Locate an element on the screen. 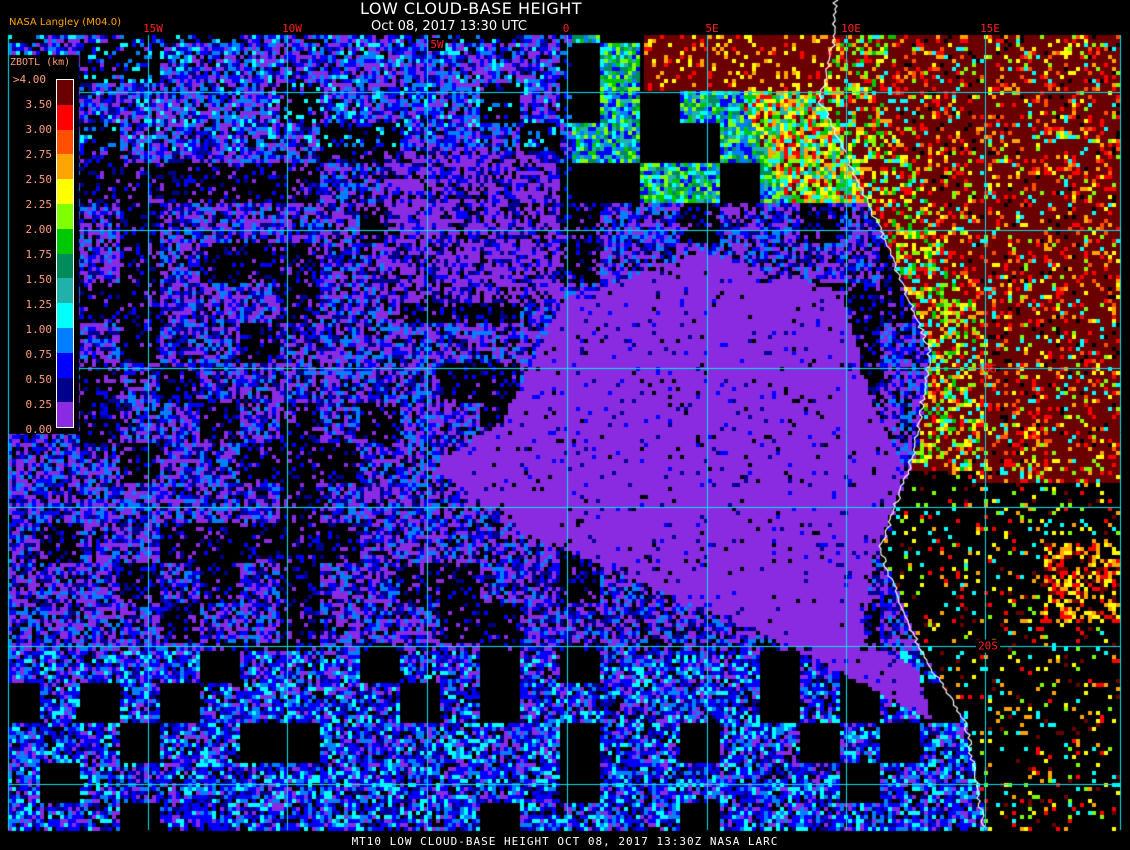 The image size is (1130, 850). legend-label: 2.25 is located at coordinates (39, 204).